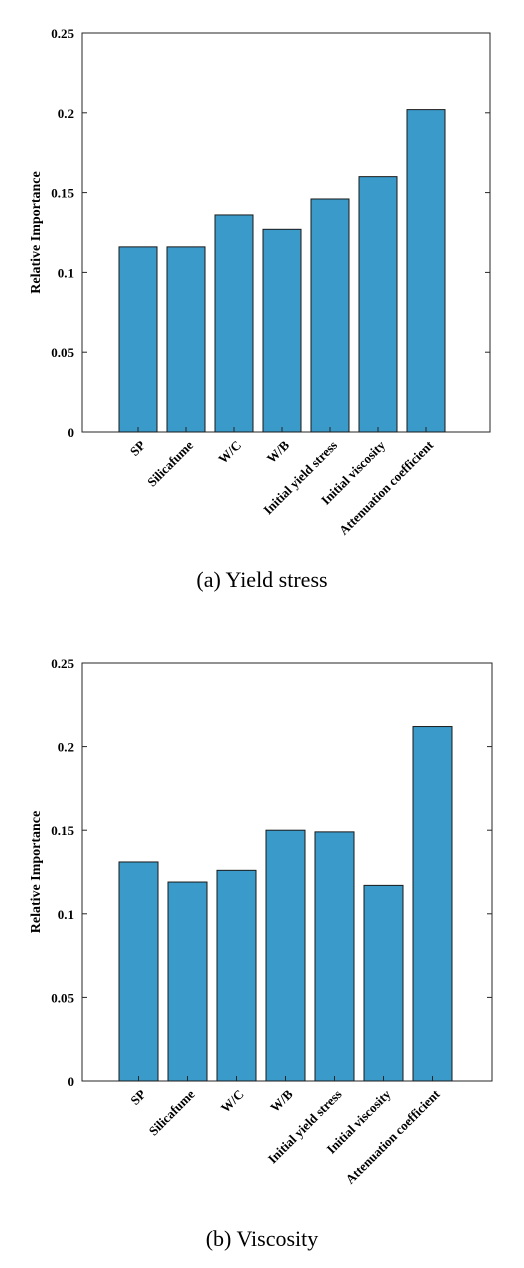  I want to click on figure-caption: (b) Viscosity, so click(262, 1238).